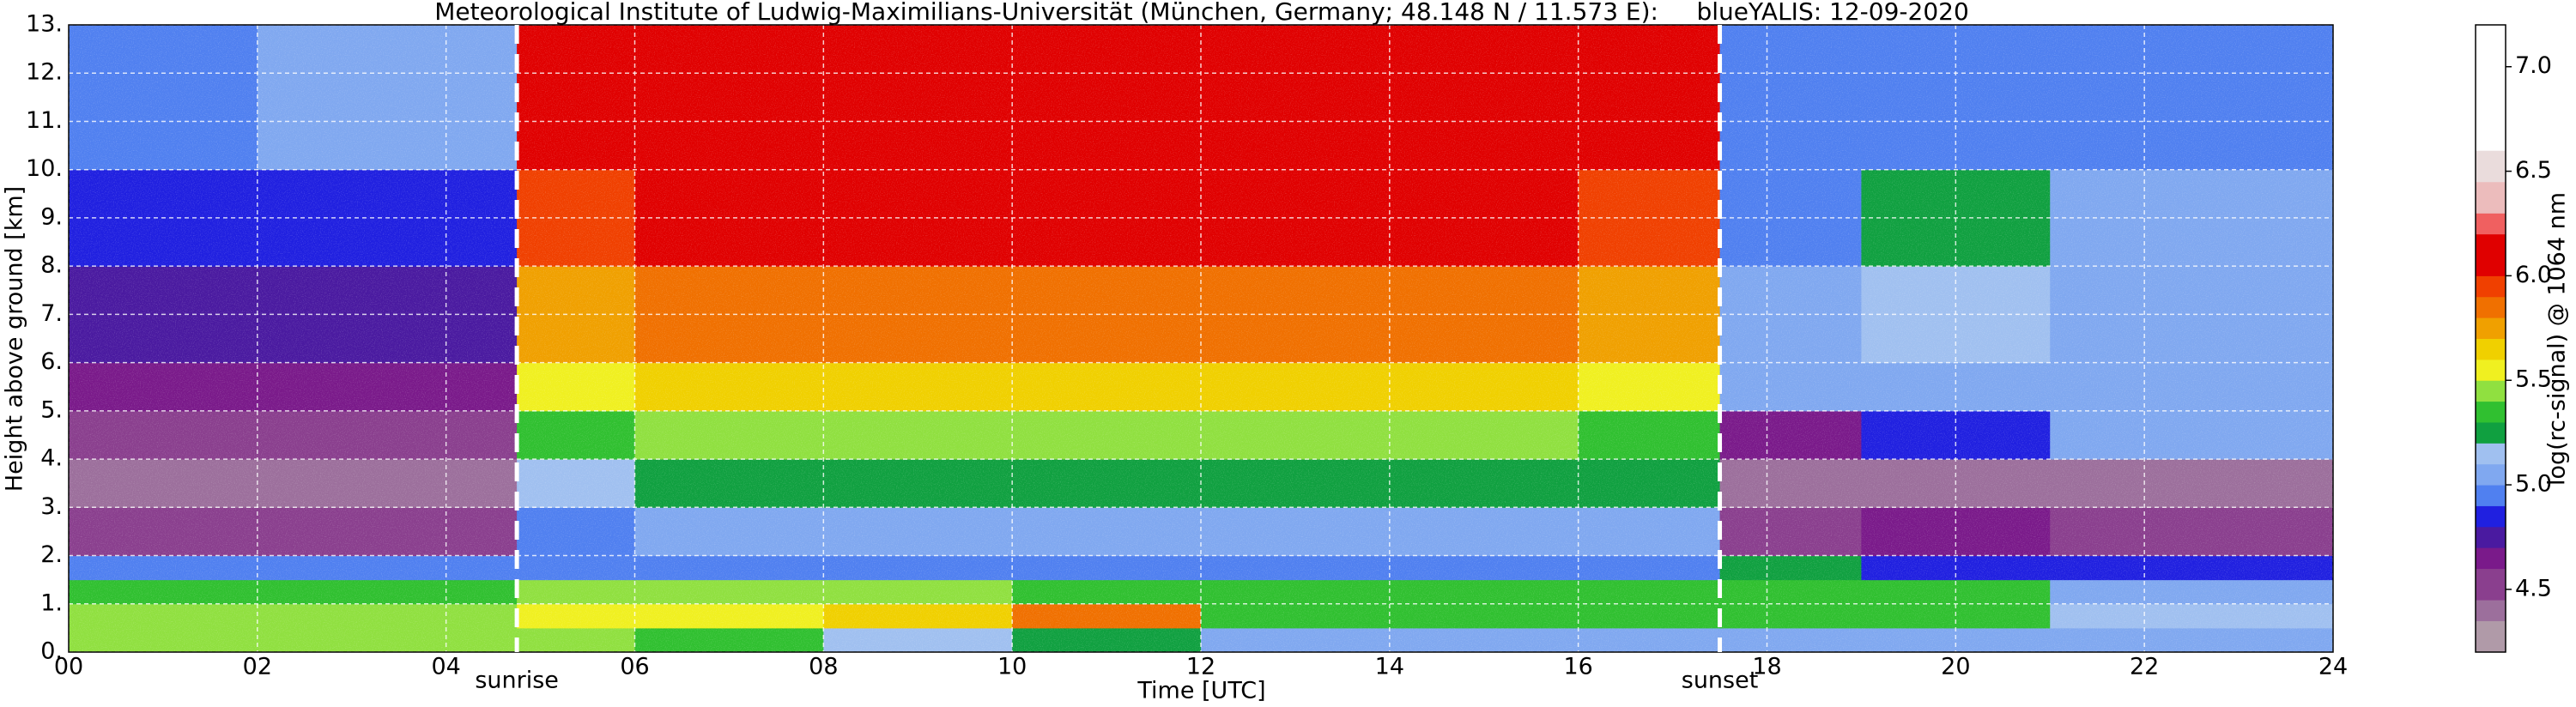 Image resolution: width=2576 pixels, height=707 pixels. What do you see at coordinates (2333, 667) in the screenshot?
I see `x-tick-label: 24` at bounding box center [2333, 667].